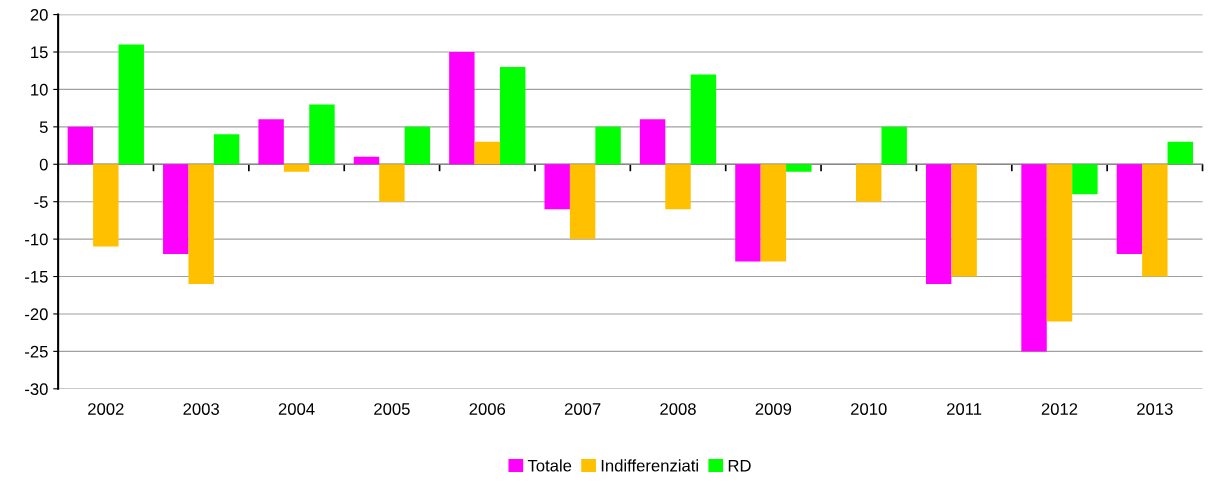 Image resolution: width=1211 pixels, height=486 pixels. Describe the element at coordinates (487, 409) in the screenshot. I see `x-tick-label: 2006` at that location.